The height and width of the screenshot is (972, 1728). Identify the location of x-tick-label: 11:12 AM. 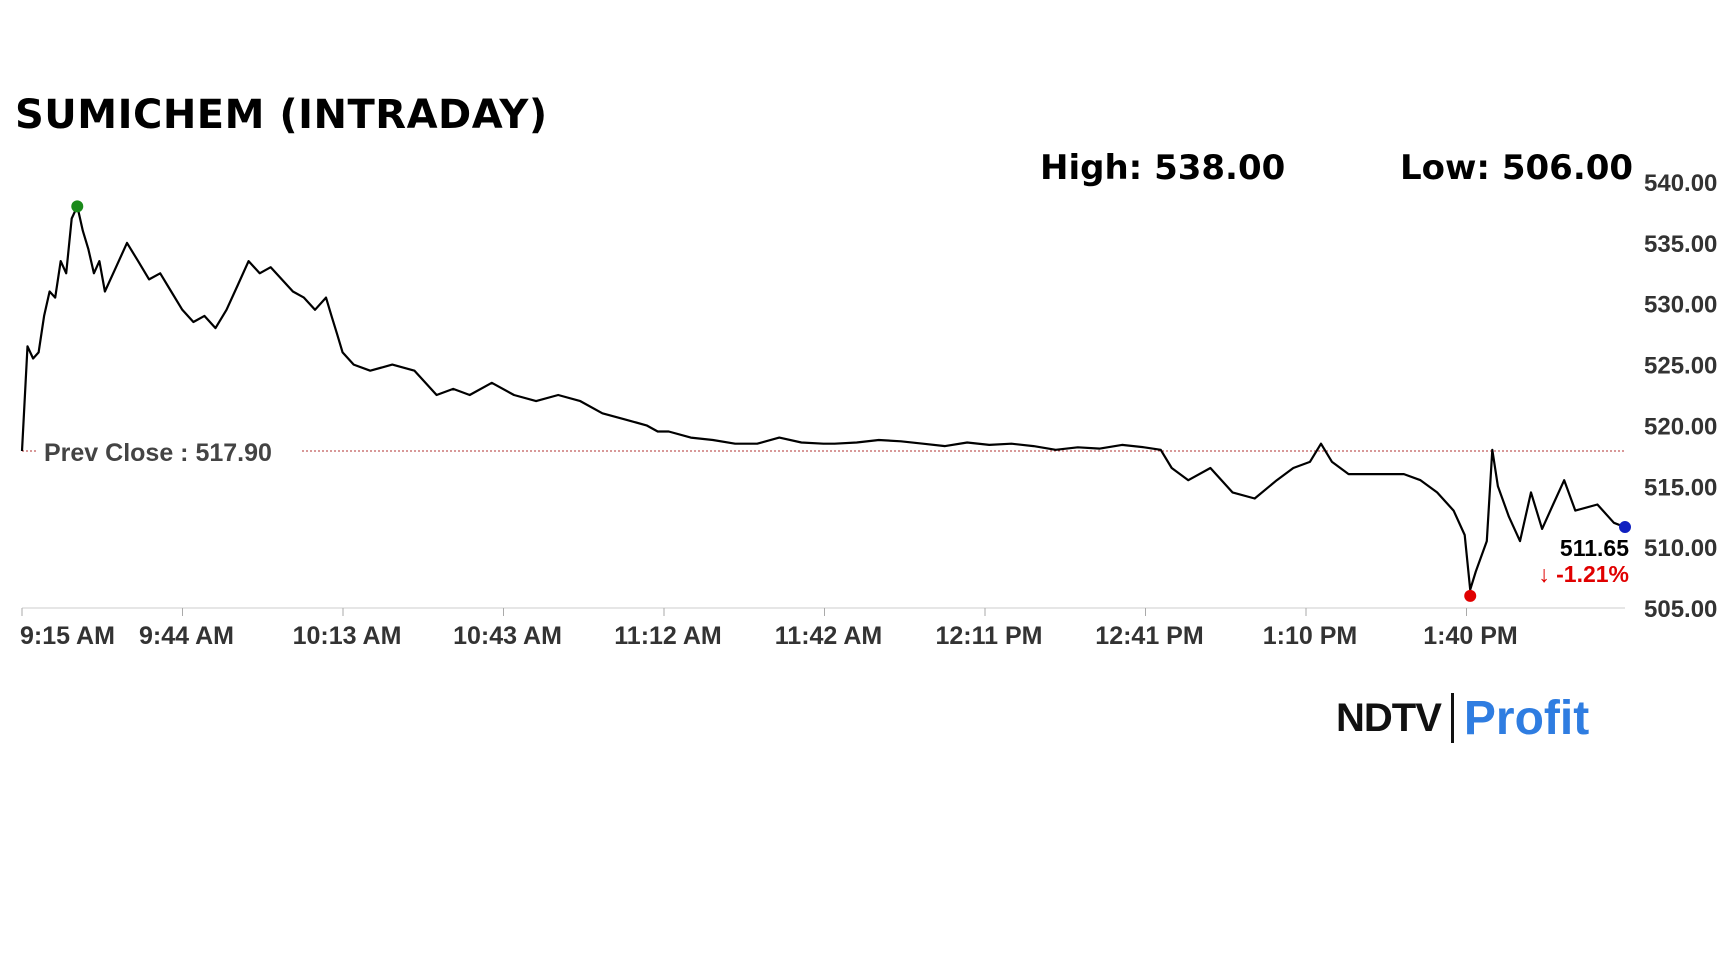
(667, 636).